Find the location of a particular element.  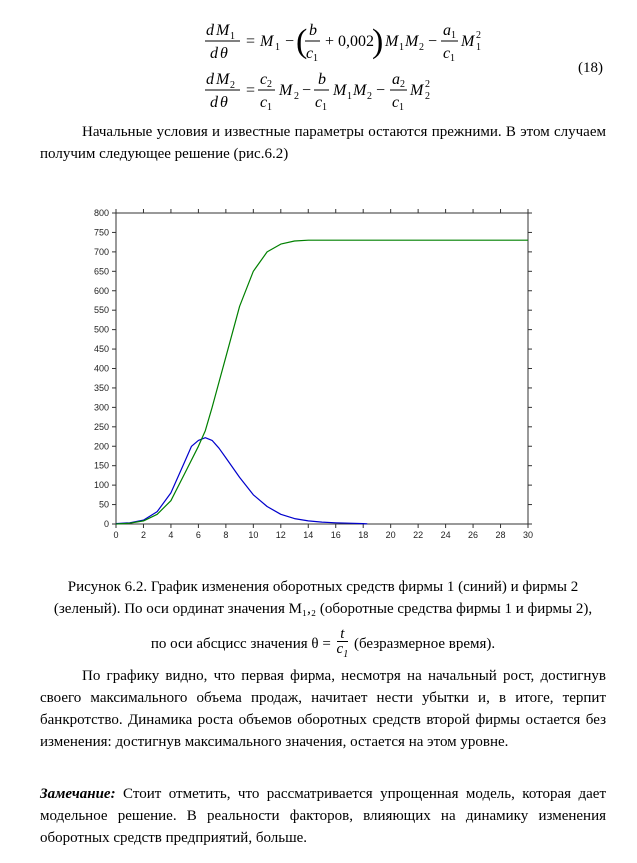

y-tick-label: 250 is located at coordinates (101, 427).